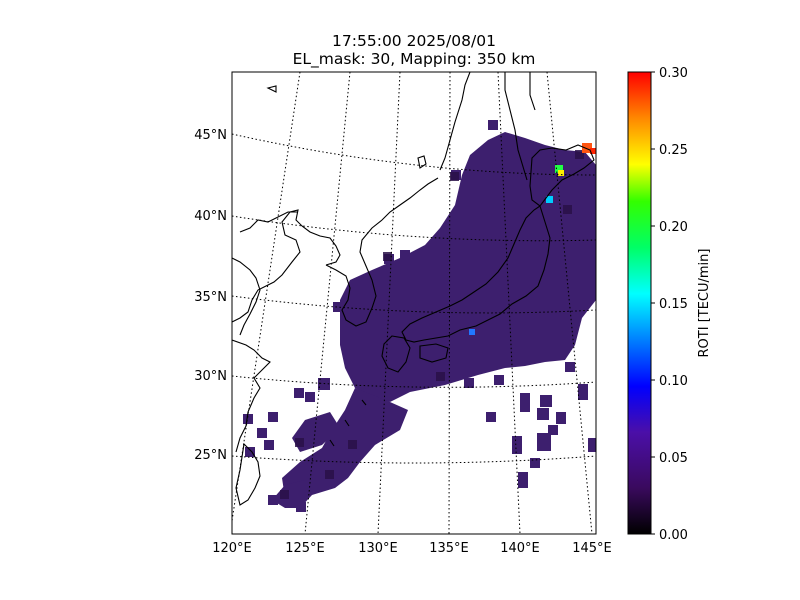 The width and height of the screenshot is (800, 600). I want to click on lat-label-35: 35°N, so click(210, 297).